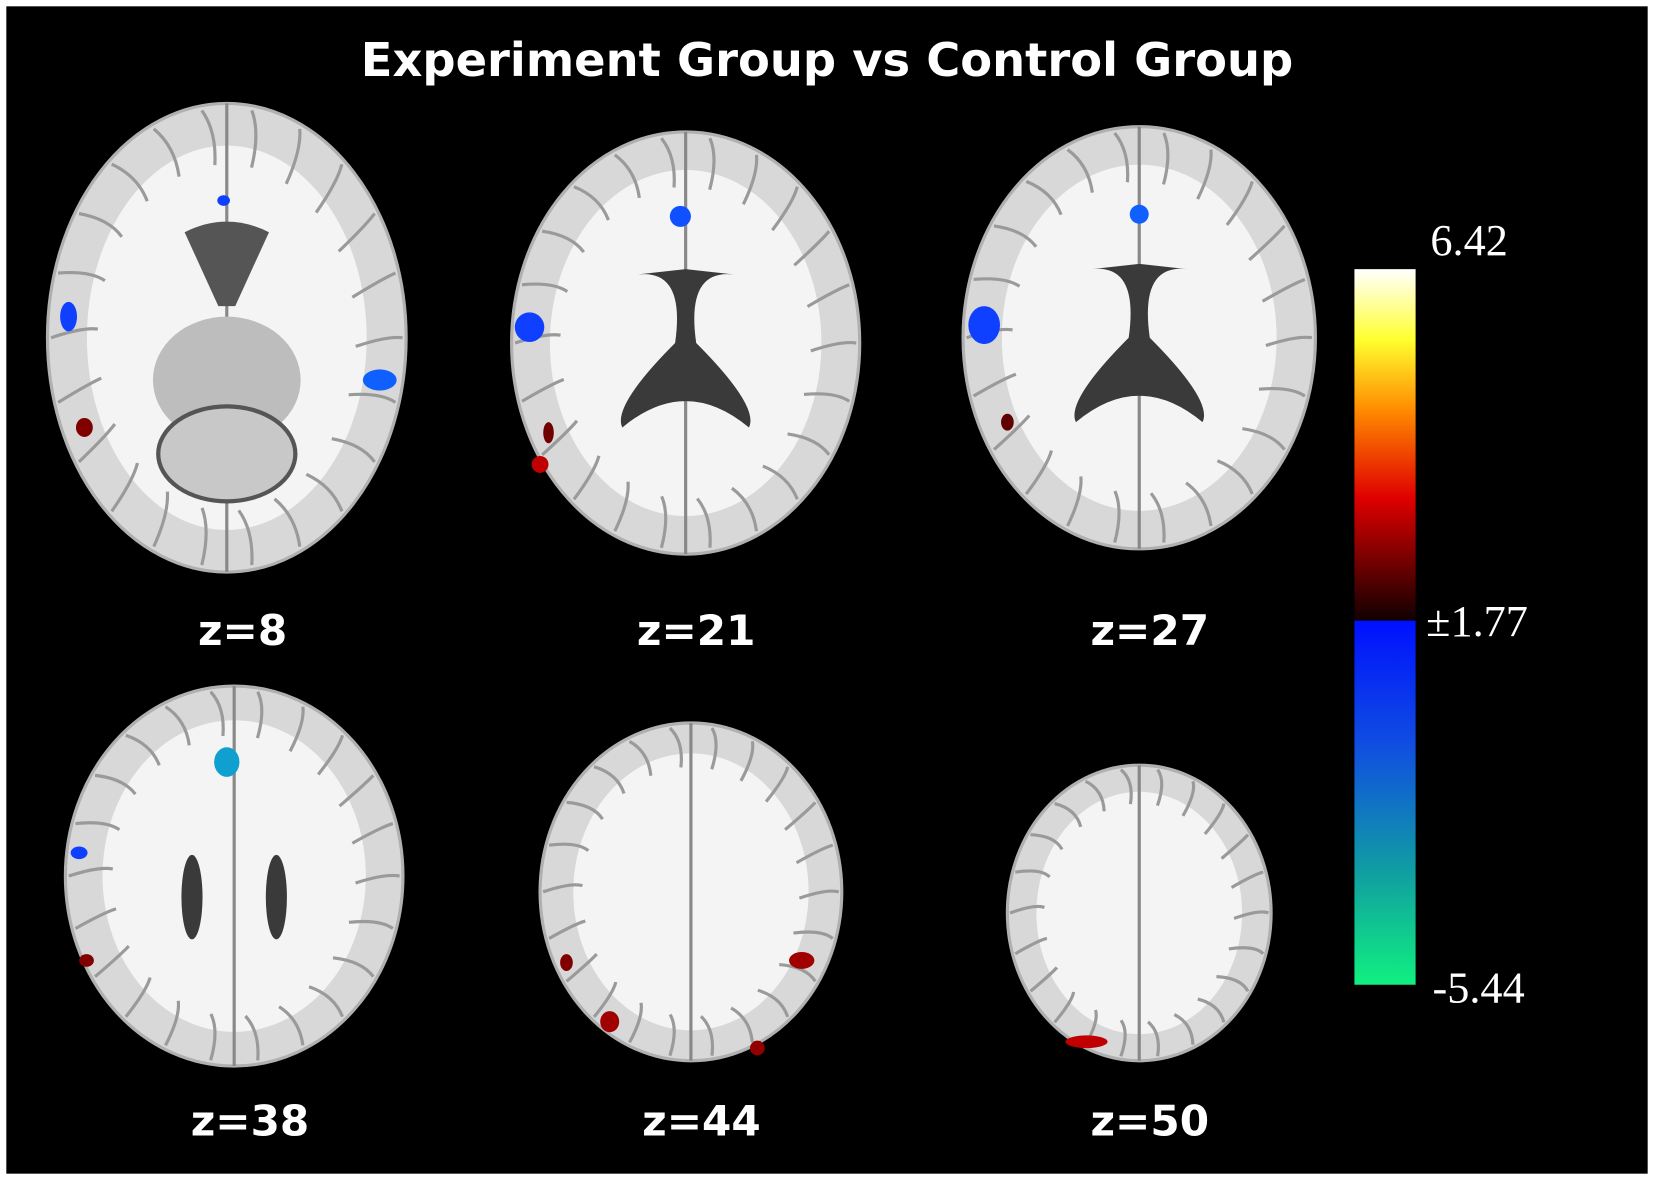 The height and width of the screenshot is (1180, 1654). Describe the element at coordinates (1477, 621) in the screenshot. I see `colorbar-threshold: ±1.77` at that location.